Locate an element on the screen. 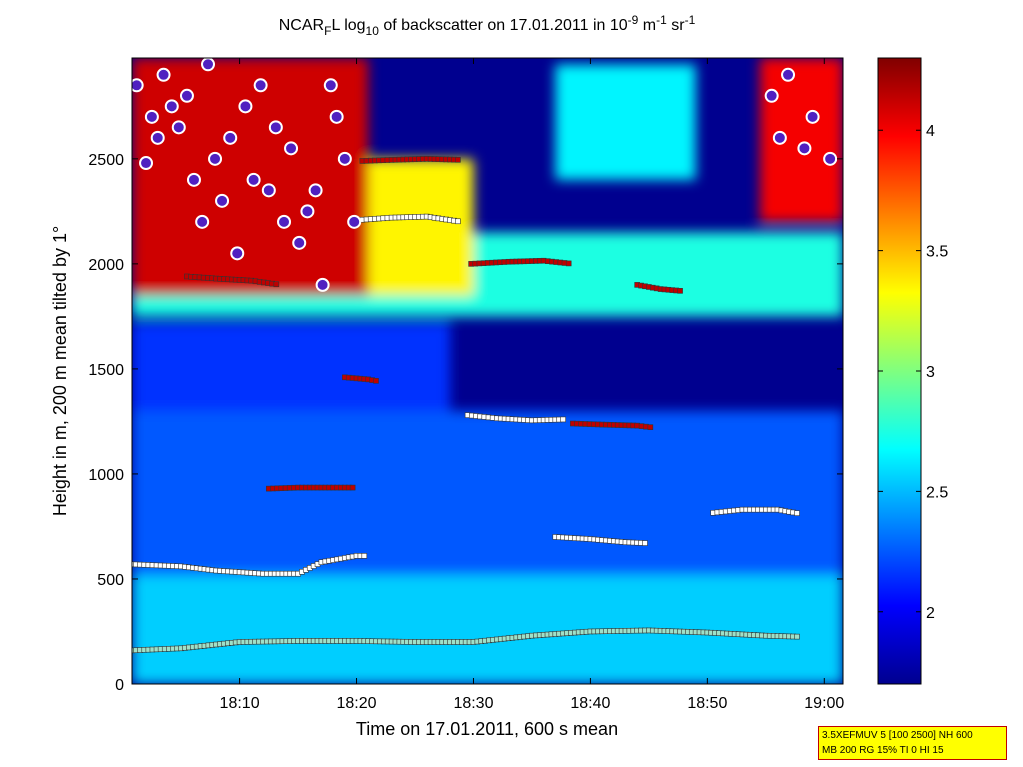 The width and height of the screenshot is (1023, 767). colorbar-tick-label: 2 is located at coordinates (930, 613).